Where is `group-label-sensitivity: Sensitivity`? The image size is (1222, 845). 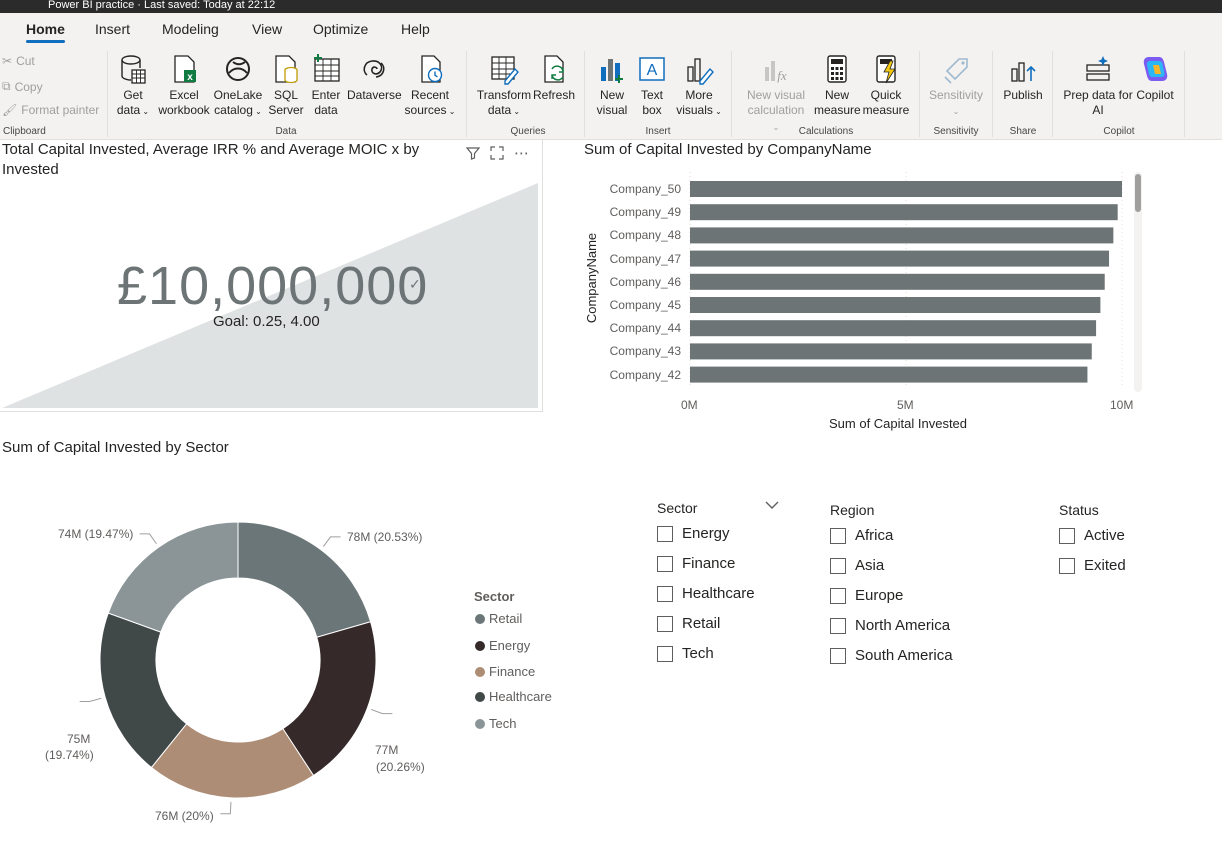
group-label-sensitivity: Sensitivity is located at coordinates (956, 131).